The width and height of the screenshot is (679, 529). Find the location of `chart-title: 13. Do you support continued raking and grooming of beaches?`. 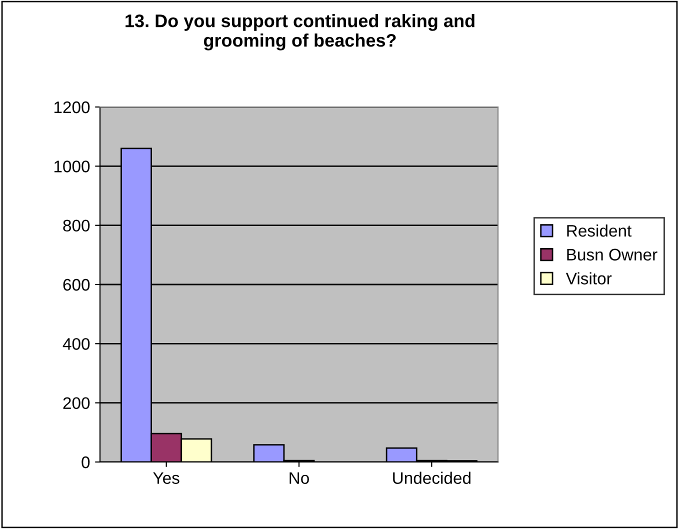

chart-title: 13. Do you support continued raking and grooming of beaches? is located at coordinates (300, 32).